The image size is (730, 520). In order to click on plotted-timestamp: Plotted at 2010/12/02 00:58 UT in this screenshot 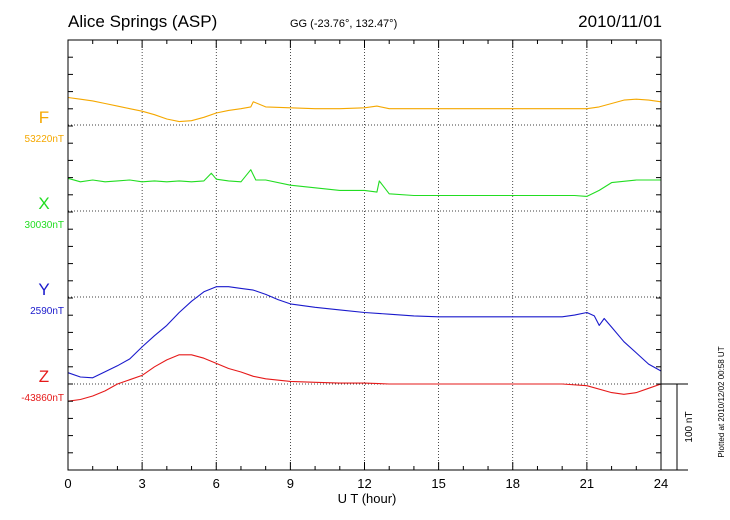, I will do `click(721, 401)`.